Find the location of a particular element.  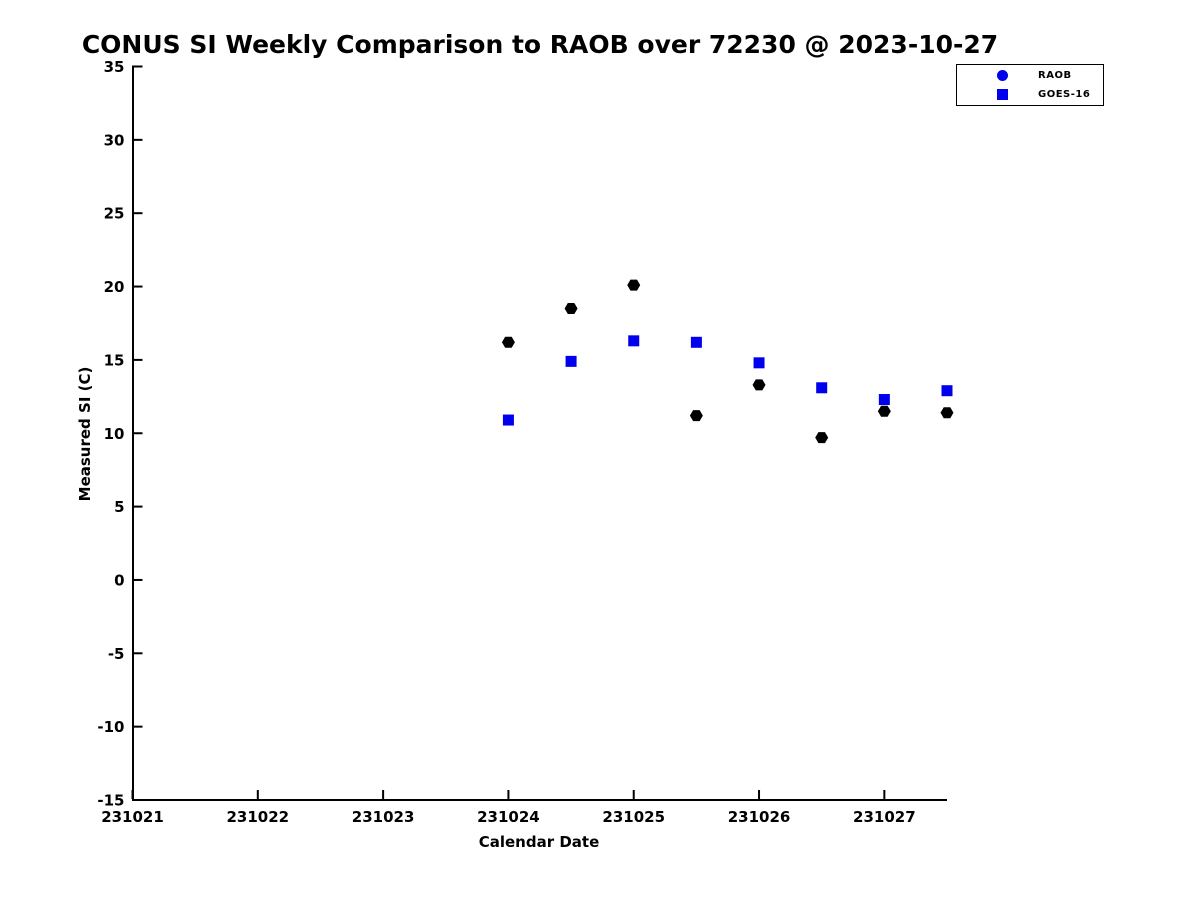

y-tick-label: 25 is located at coordinates (114, 214).